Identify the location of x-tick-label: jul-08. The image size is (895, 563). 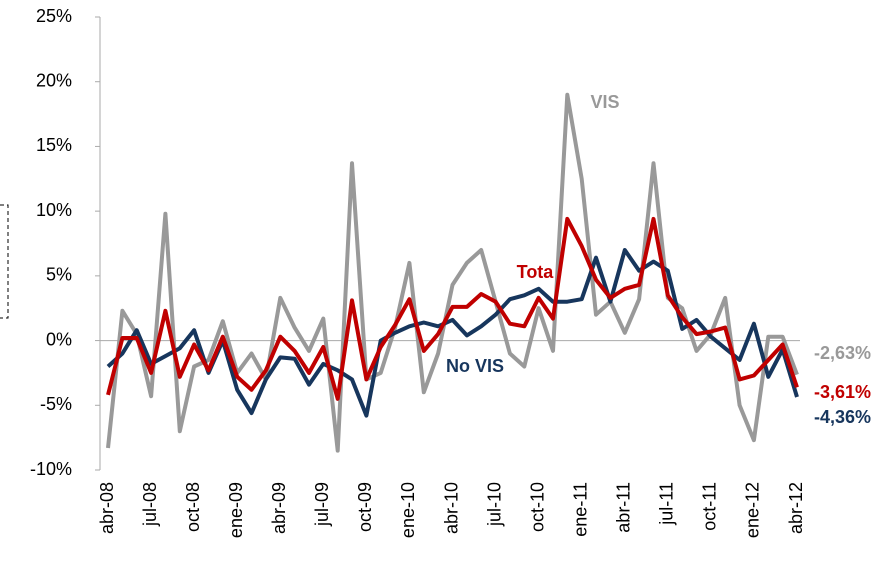
(150, 504).